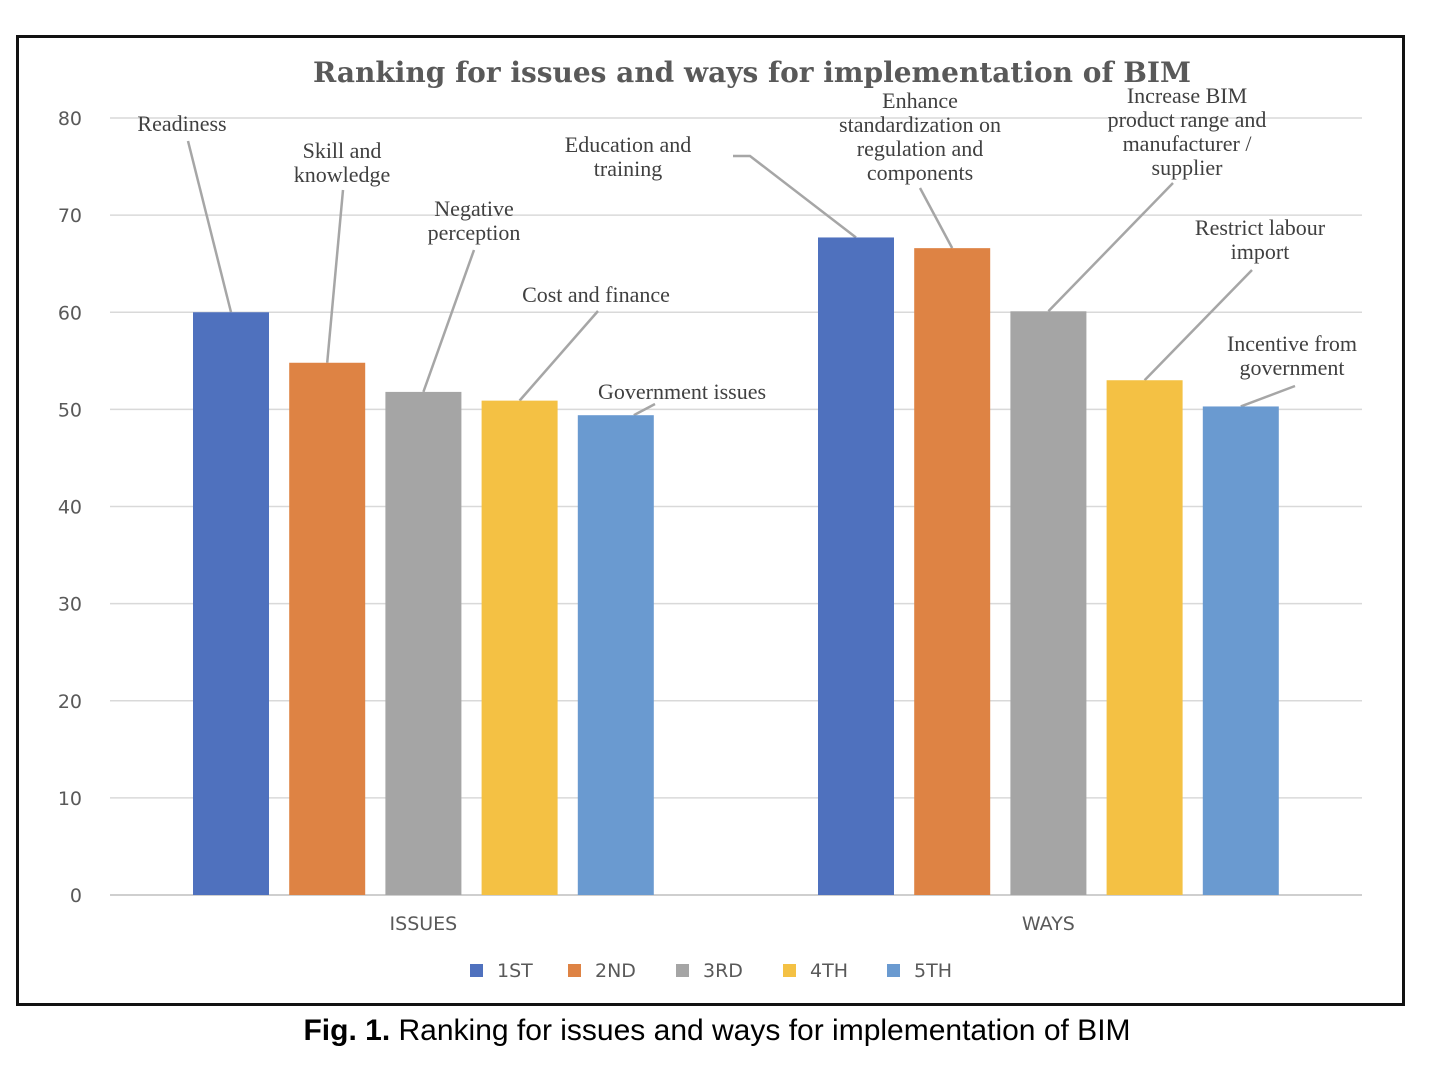 This screenshot has width=1434, height=1084. Describe the element at coordinates (628, 168) in the screenshot. I see `annotation-line: training` at that location.